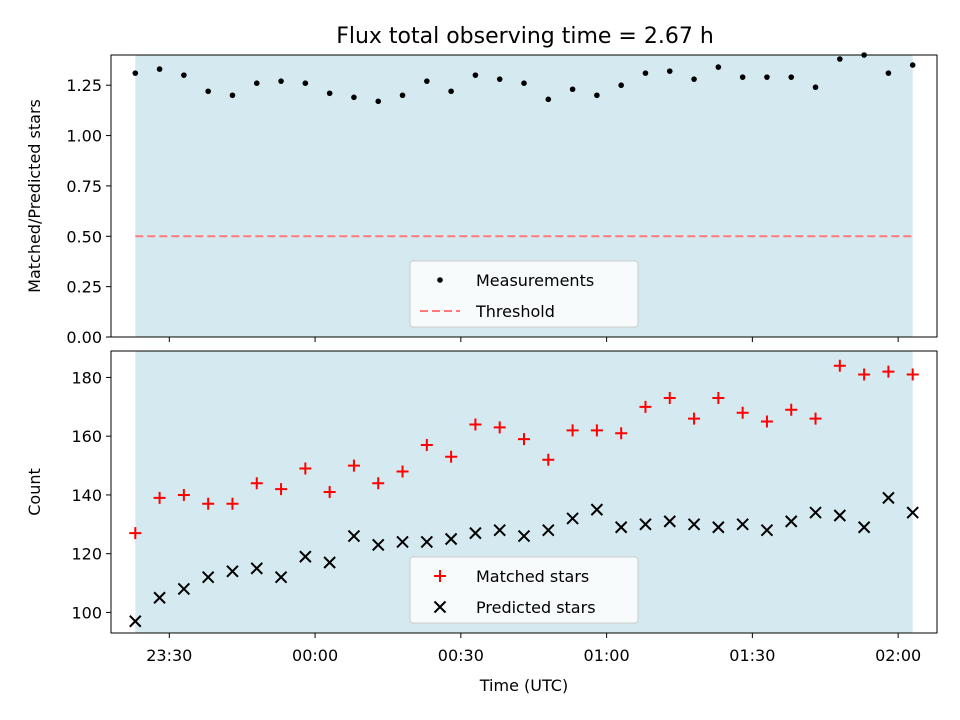 This screenshot has width=960, height=720. What do you see at coordinates (34, 492) in the screenshot?
I see `y-axis-label: Count` at bounding box center [34, 492].